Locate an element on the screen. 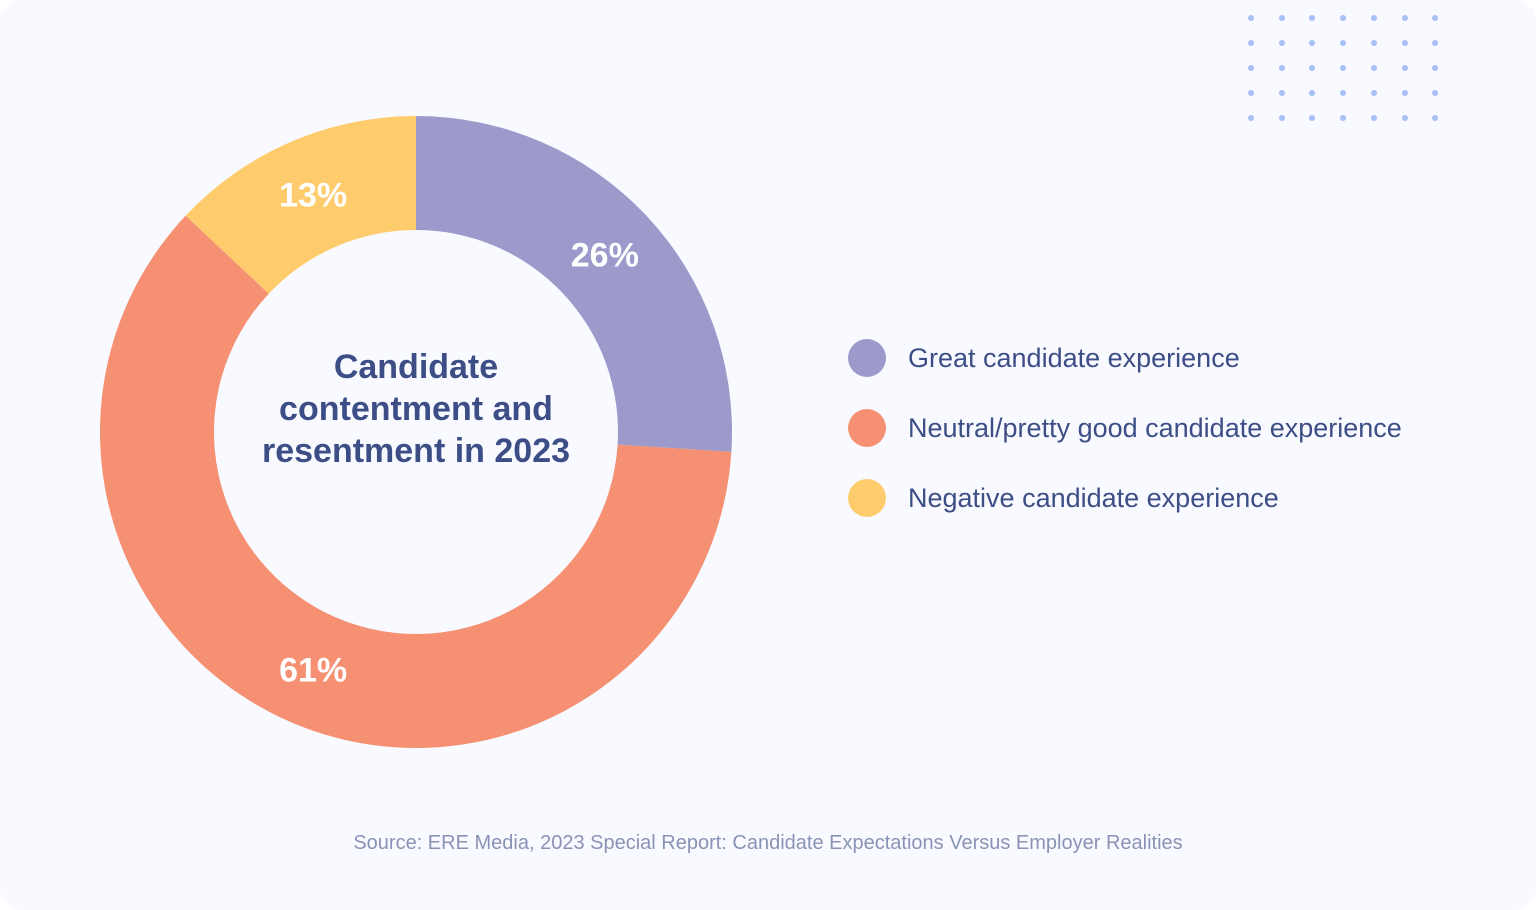  legend-label: Negative candidate experience is located at coordinates (1093, 497).